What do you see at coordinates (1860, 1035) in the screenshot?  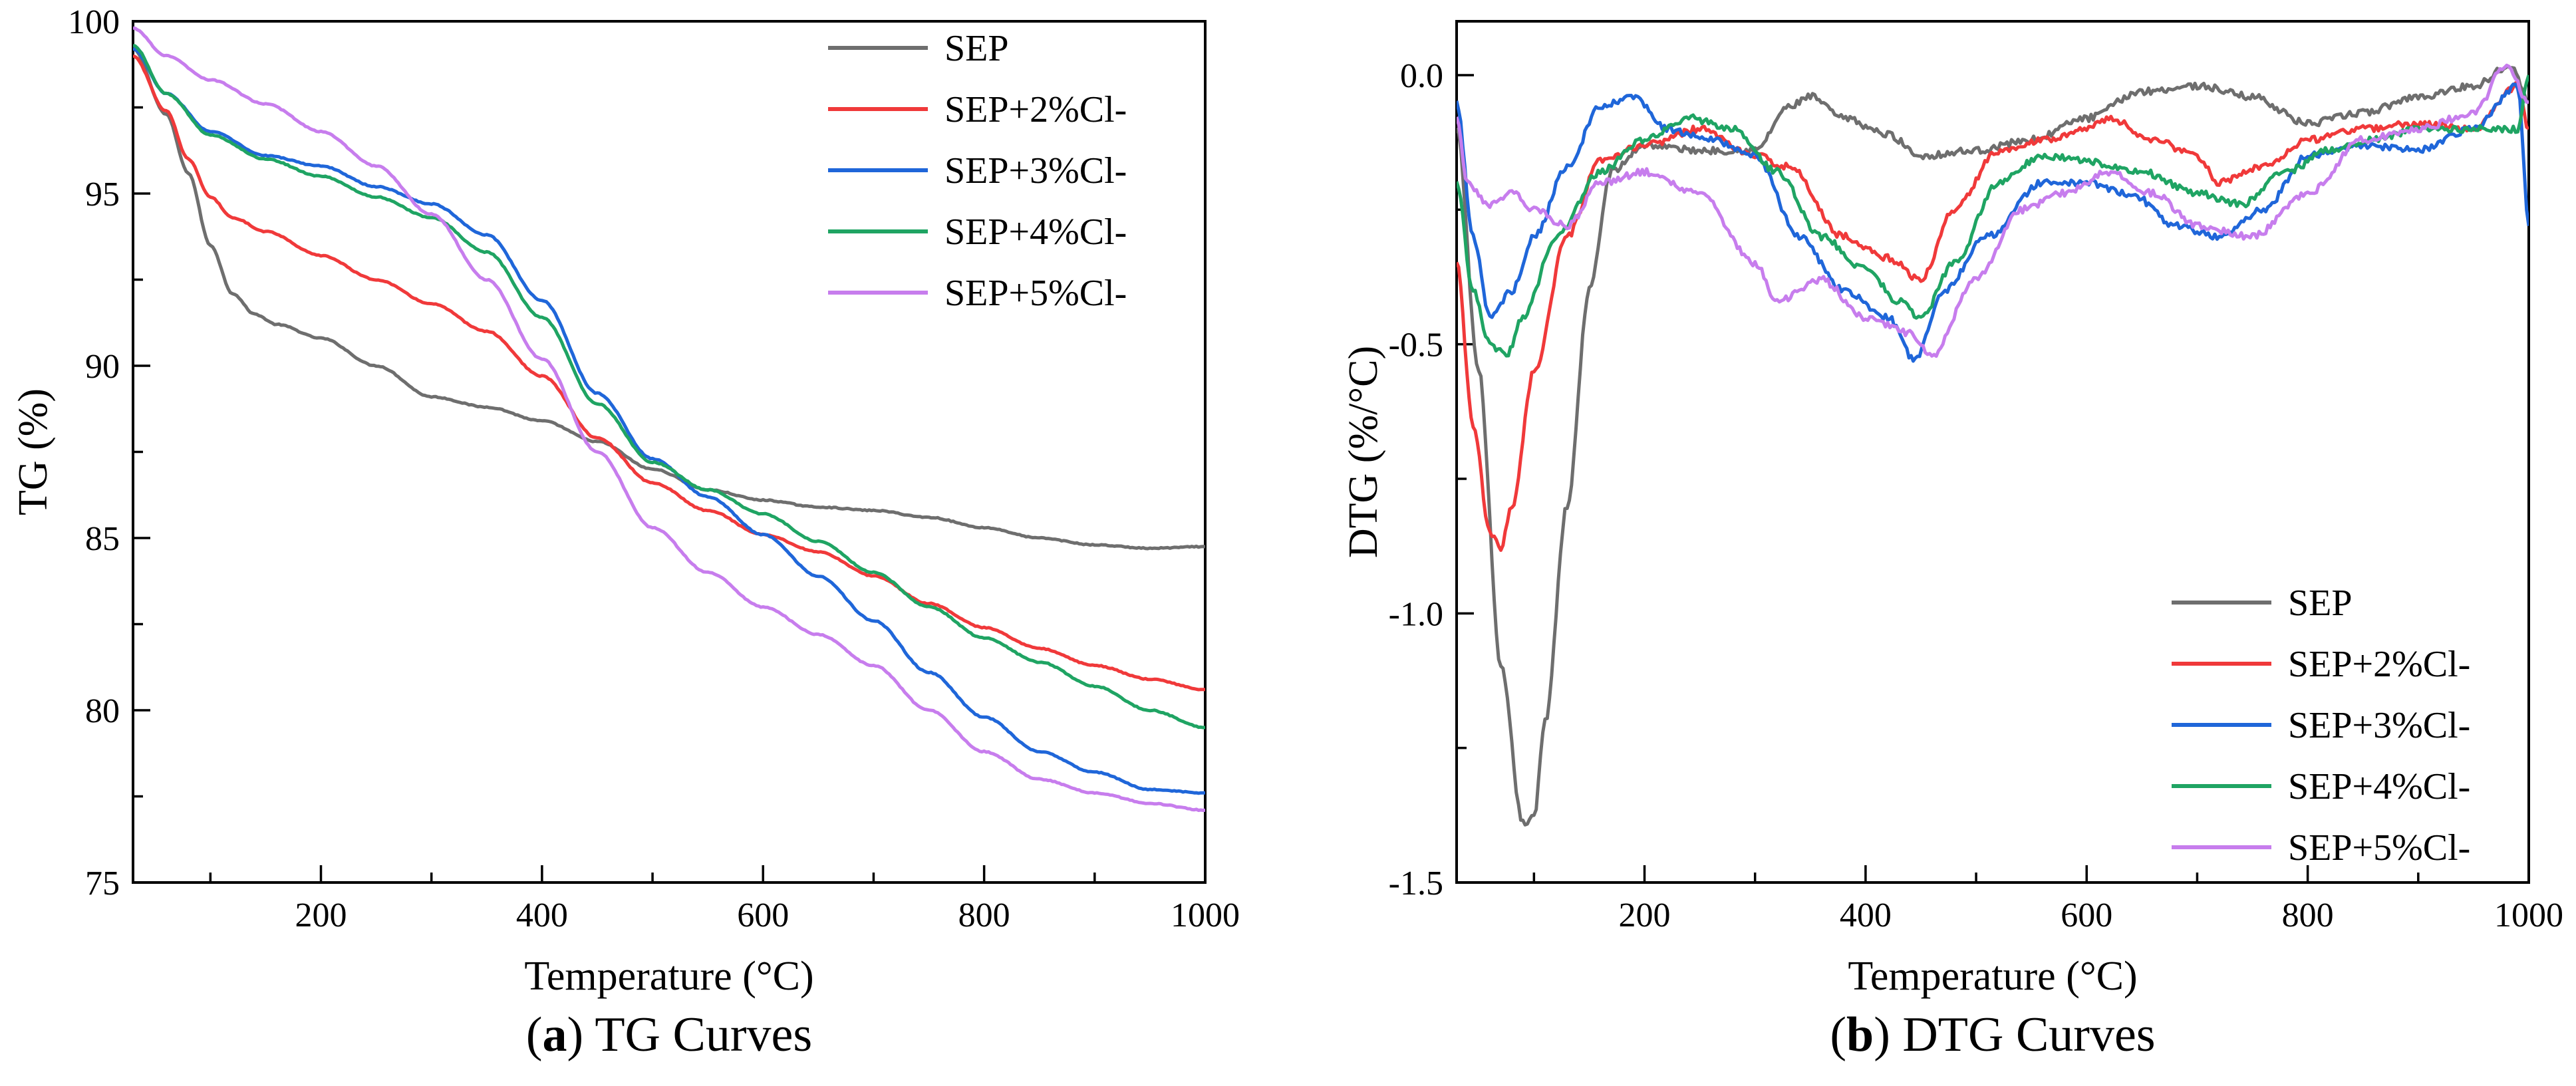 I see `panel-letter: b` at bounding box center [1860, 1035].